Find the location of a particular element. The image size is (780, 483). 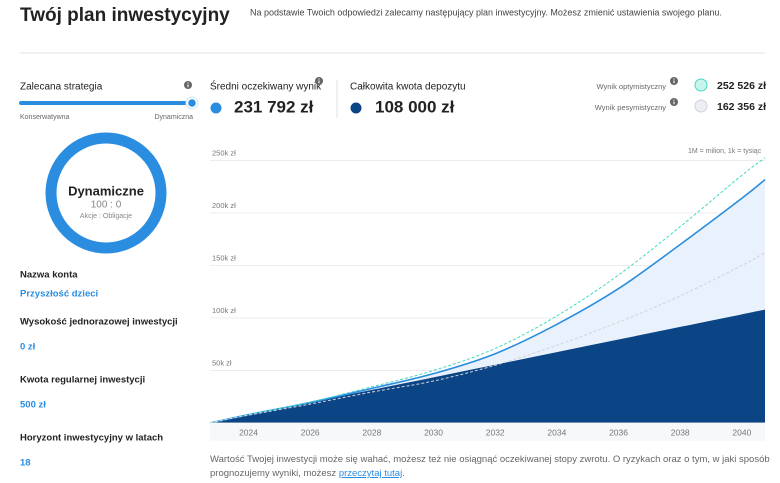

strategy-slider-knob is located at coordinates (192, 103).